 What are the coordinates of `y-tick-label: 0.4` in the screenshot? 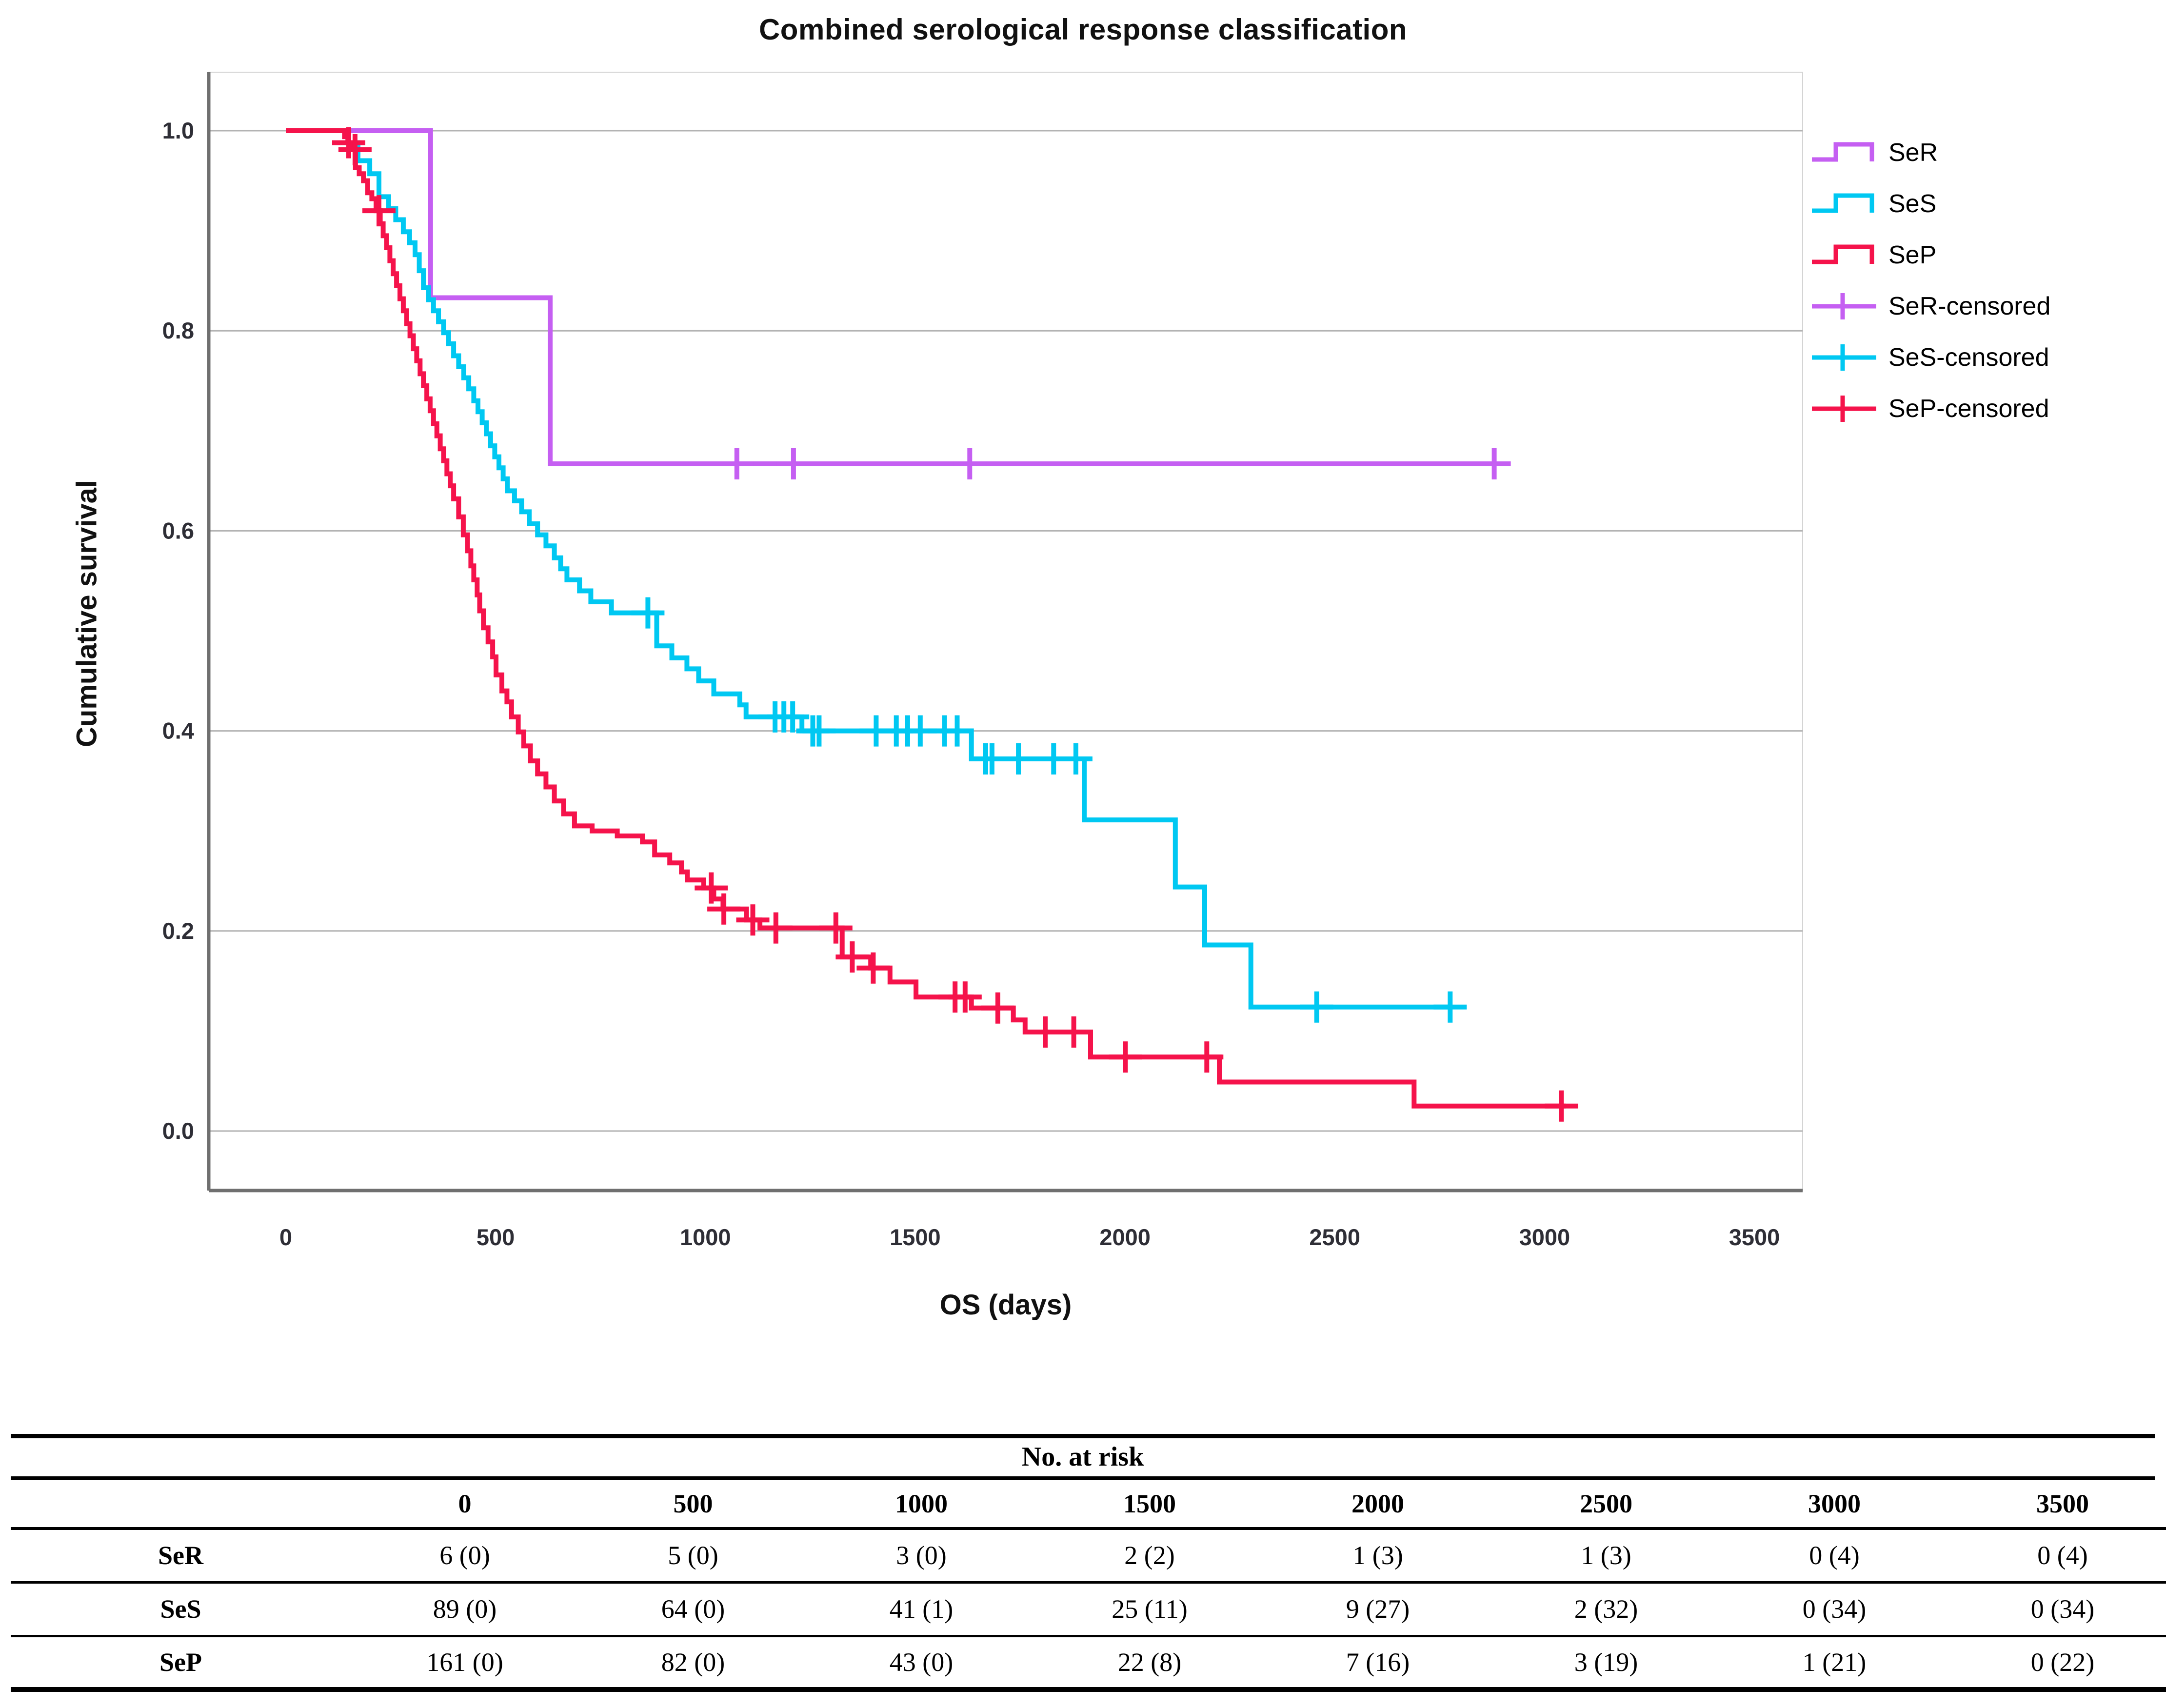 It's located at (178, 731).